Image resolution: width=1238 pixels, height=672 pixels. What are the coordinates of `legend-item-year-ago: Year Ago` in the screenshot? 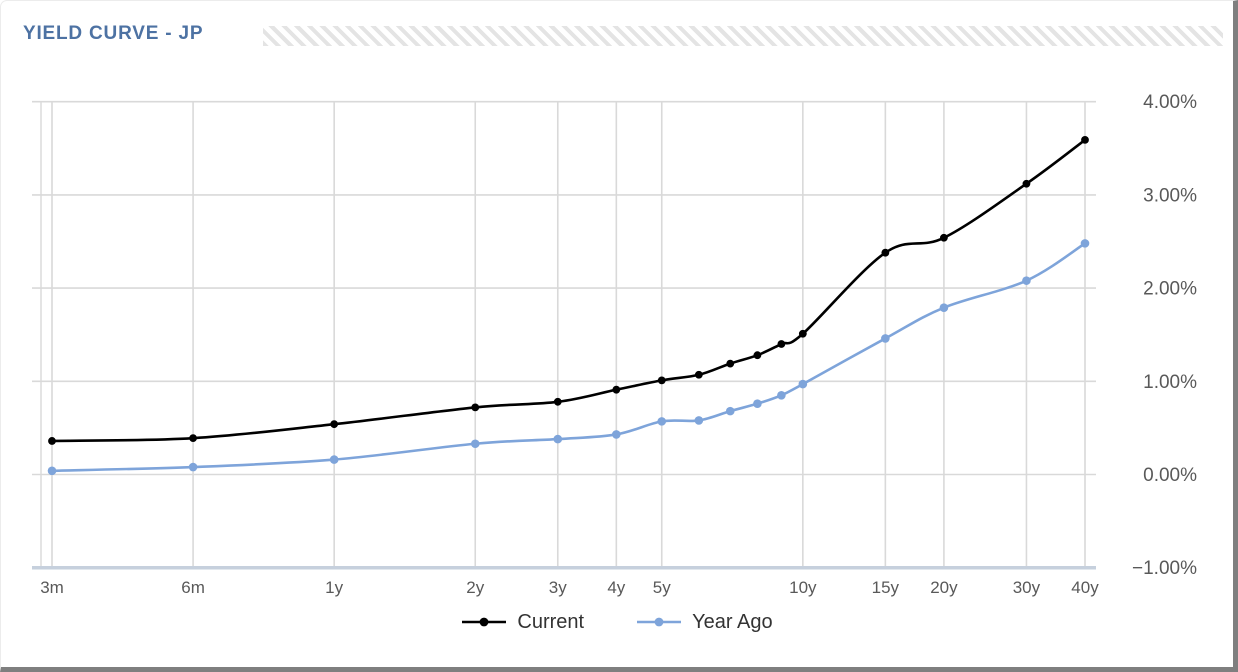 It's located at (704, 622).